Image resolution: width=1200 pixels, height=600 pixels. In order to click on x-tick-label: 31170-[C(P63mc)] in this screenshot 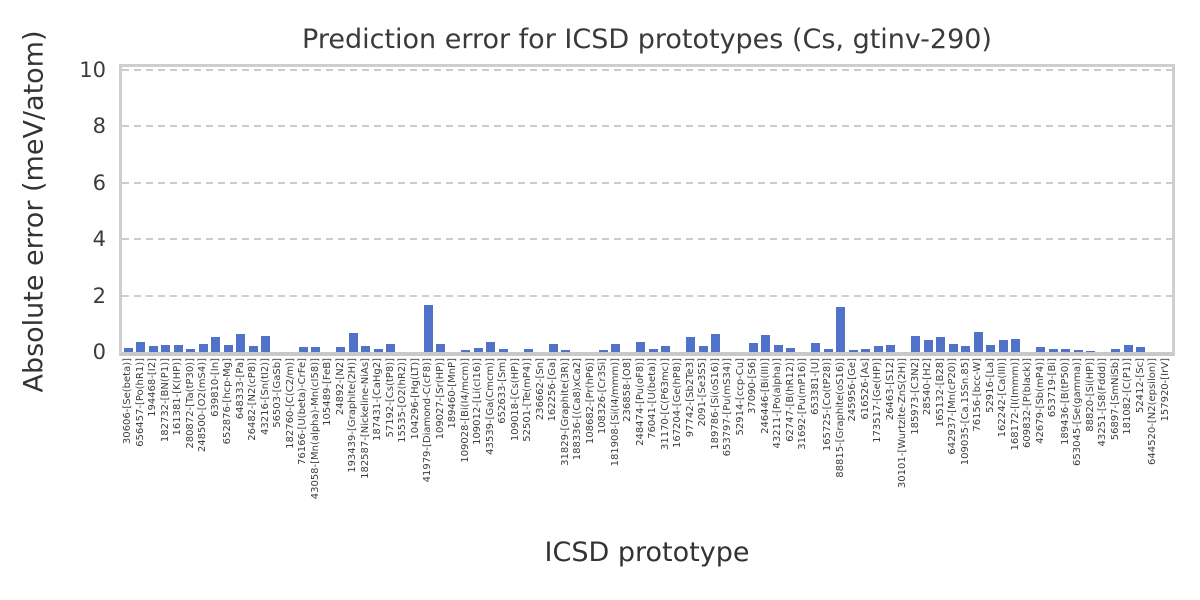, I will do `click(665, 404)`.